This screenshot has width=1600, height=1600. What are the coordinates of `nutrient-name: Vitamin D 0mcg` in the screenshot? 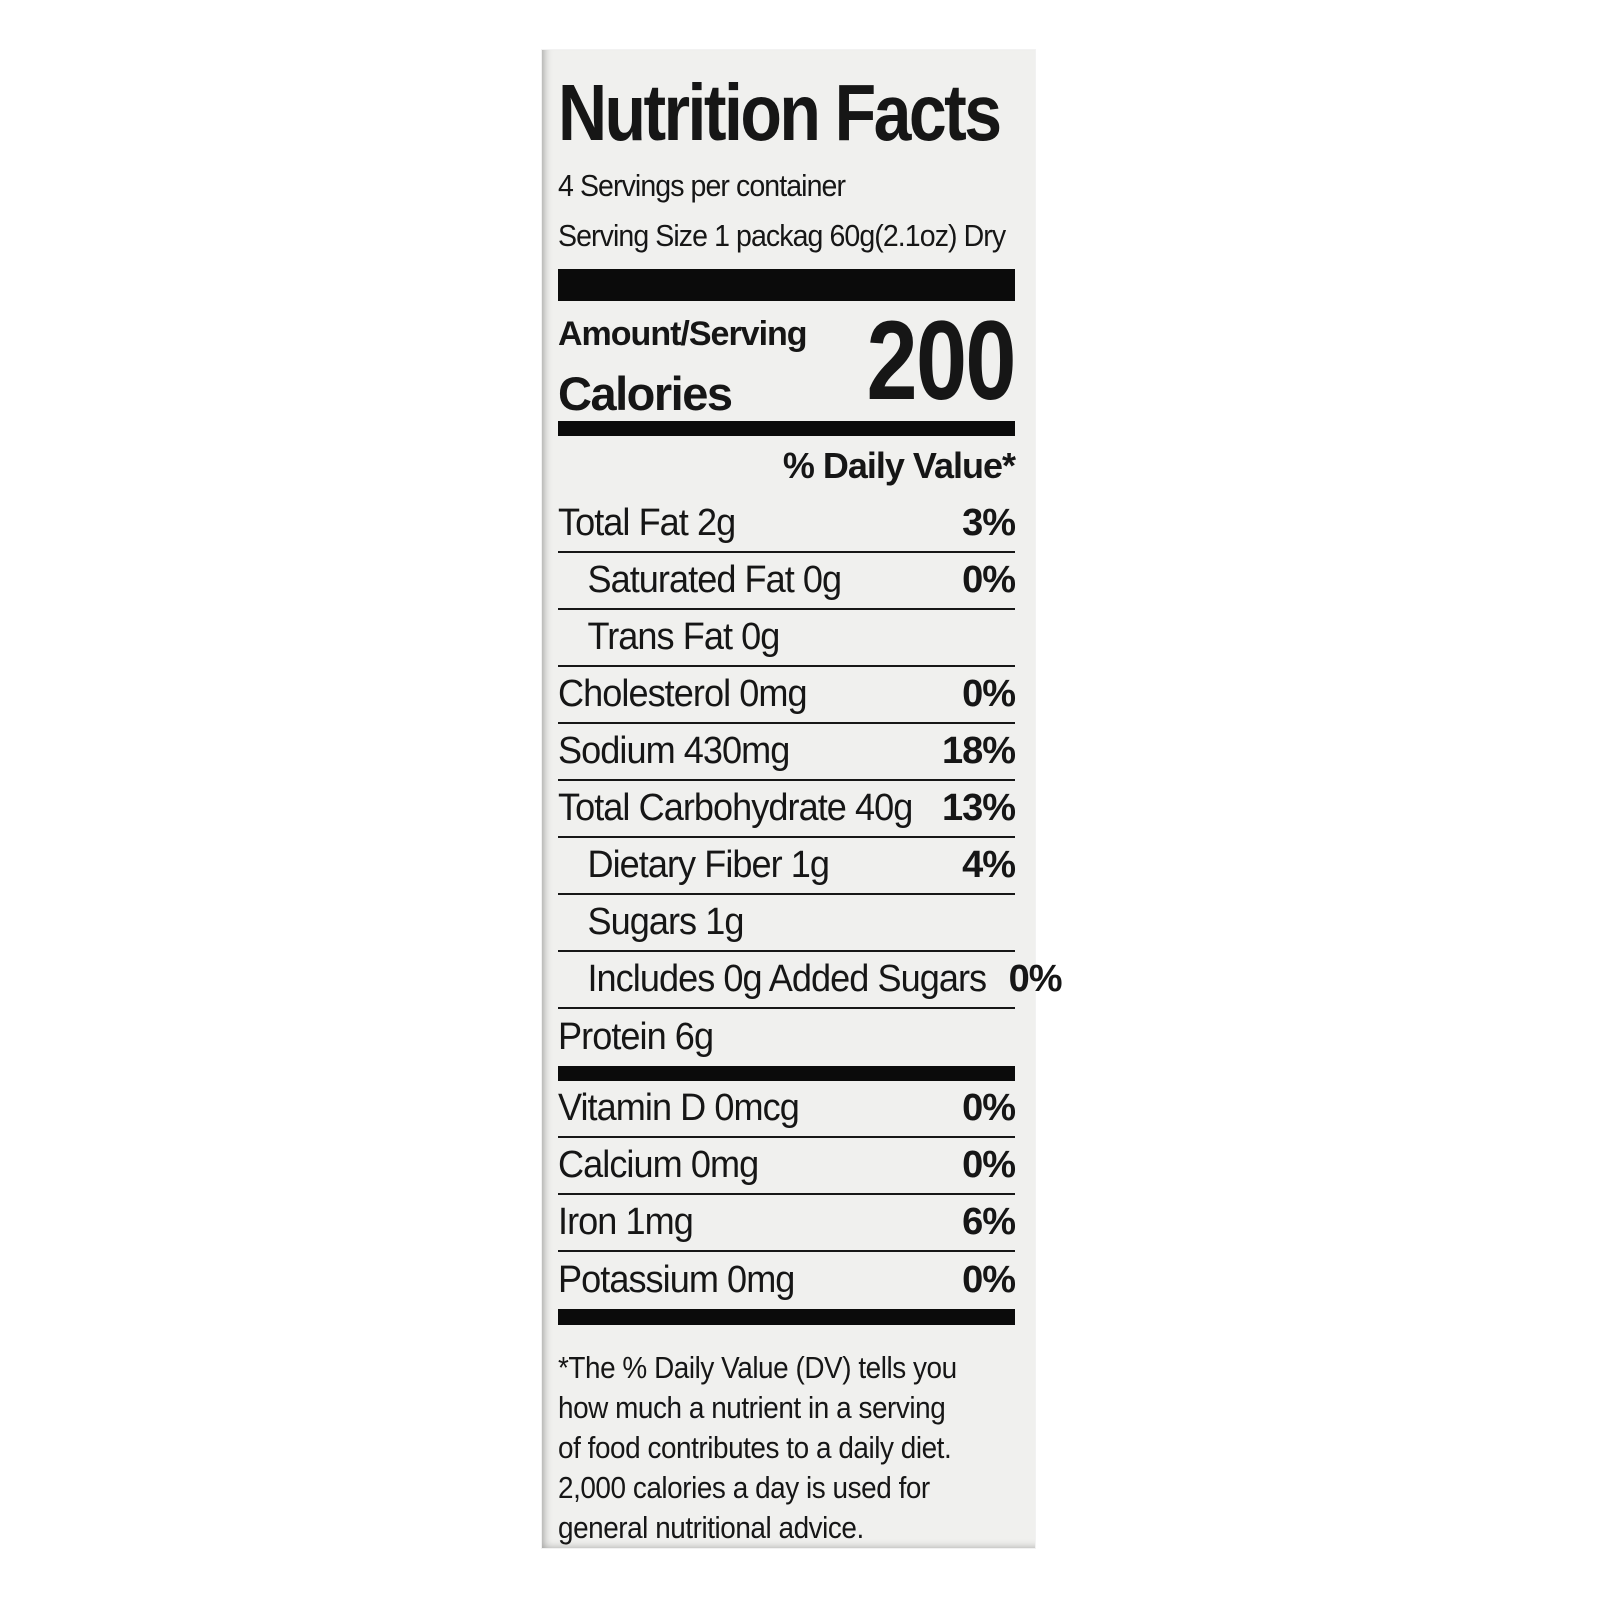 It's located at (679, 1108).